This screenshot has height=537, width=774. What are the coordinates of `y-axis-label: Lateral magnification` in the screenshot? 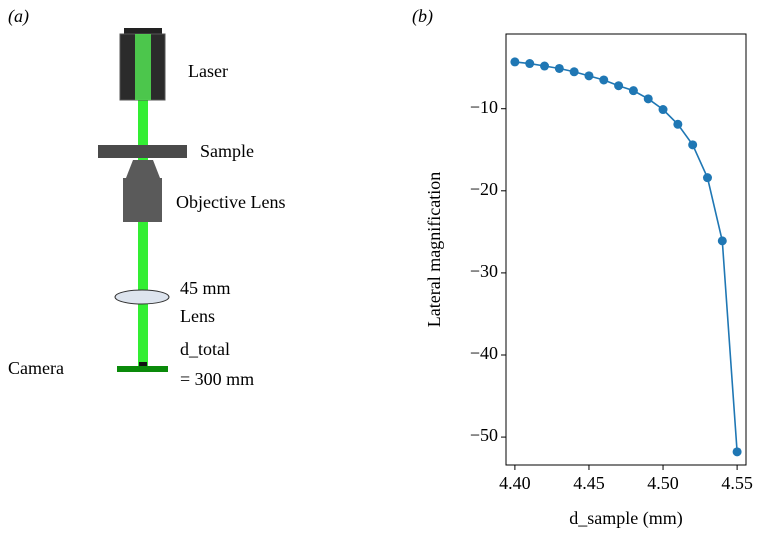 It's located at (434, 249).